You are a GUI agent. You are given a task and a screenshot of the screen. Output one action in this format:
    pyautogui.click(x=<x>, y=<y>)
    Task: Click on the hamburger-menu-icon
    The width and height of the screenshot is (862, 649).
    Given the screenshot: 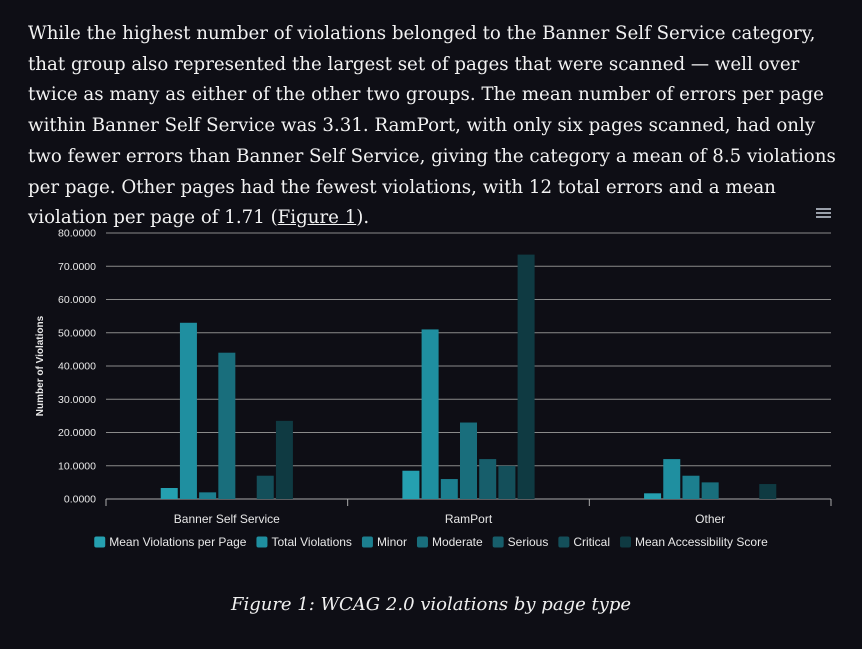 What is the action you would take?
    pyautogui.click(x=823, y=214)
    